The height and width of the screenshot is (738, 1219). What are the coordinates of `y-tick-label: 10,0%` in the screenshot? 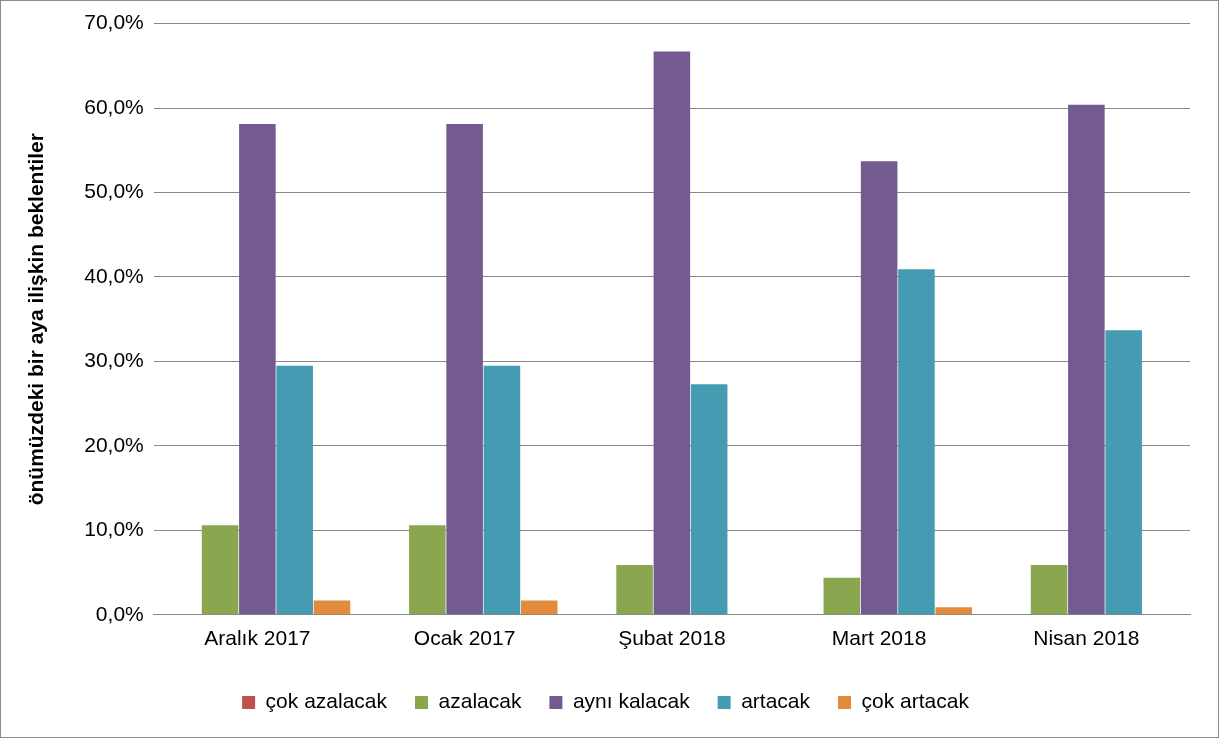 It's located at (114, 529).